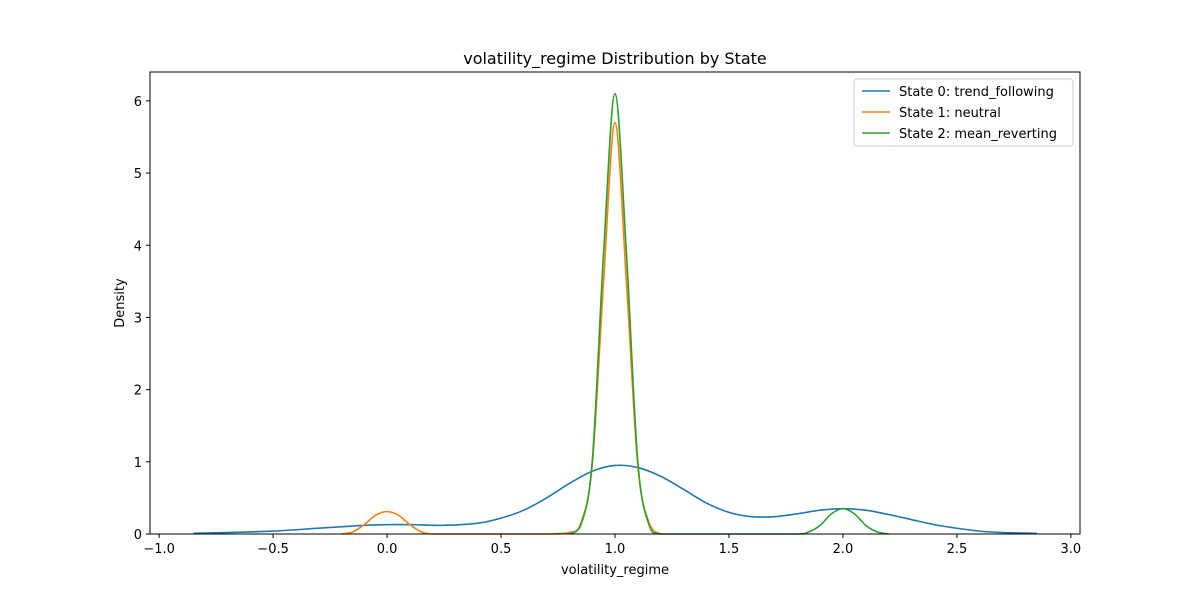 This screenshot has height=600, width=1200. Describe the element at coordinates (138, 174) in the screenshot. I see `y-tick-label: 5` at that location.